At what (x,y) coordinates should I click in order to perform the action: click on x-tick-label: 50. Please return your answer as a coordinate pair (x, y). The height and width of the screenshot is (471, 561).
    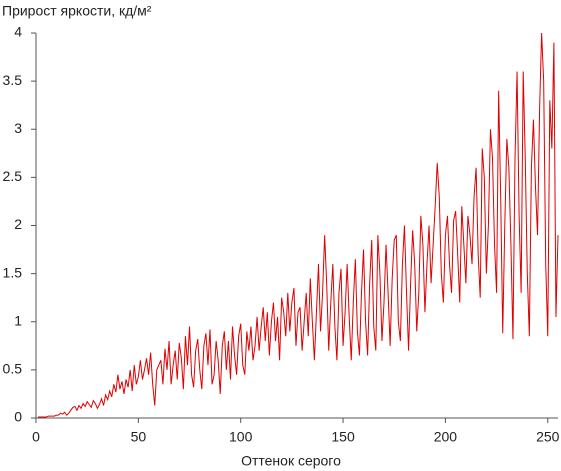
    Looking at the image, I should click on (139, 437).